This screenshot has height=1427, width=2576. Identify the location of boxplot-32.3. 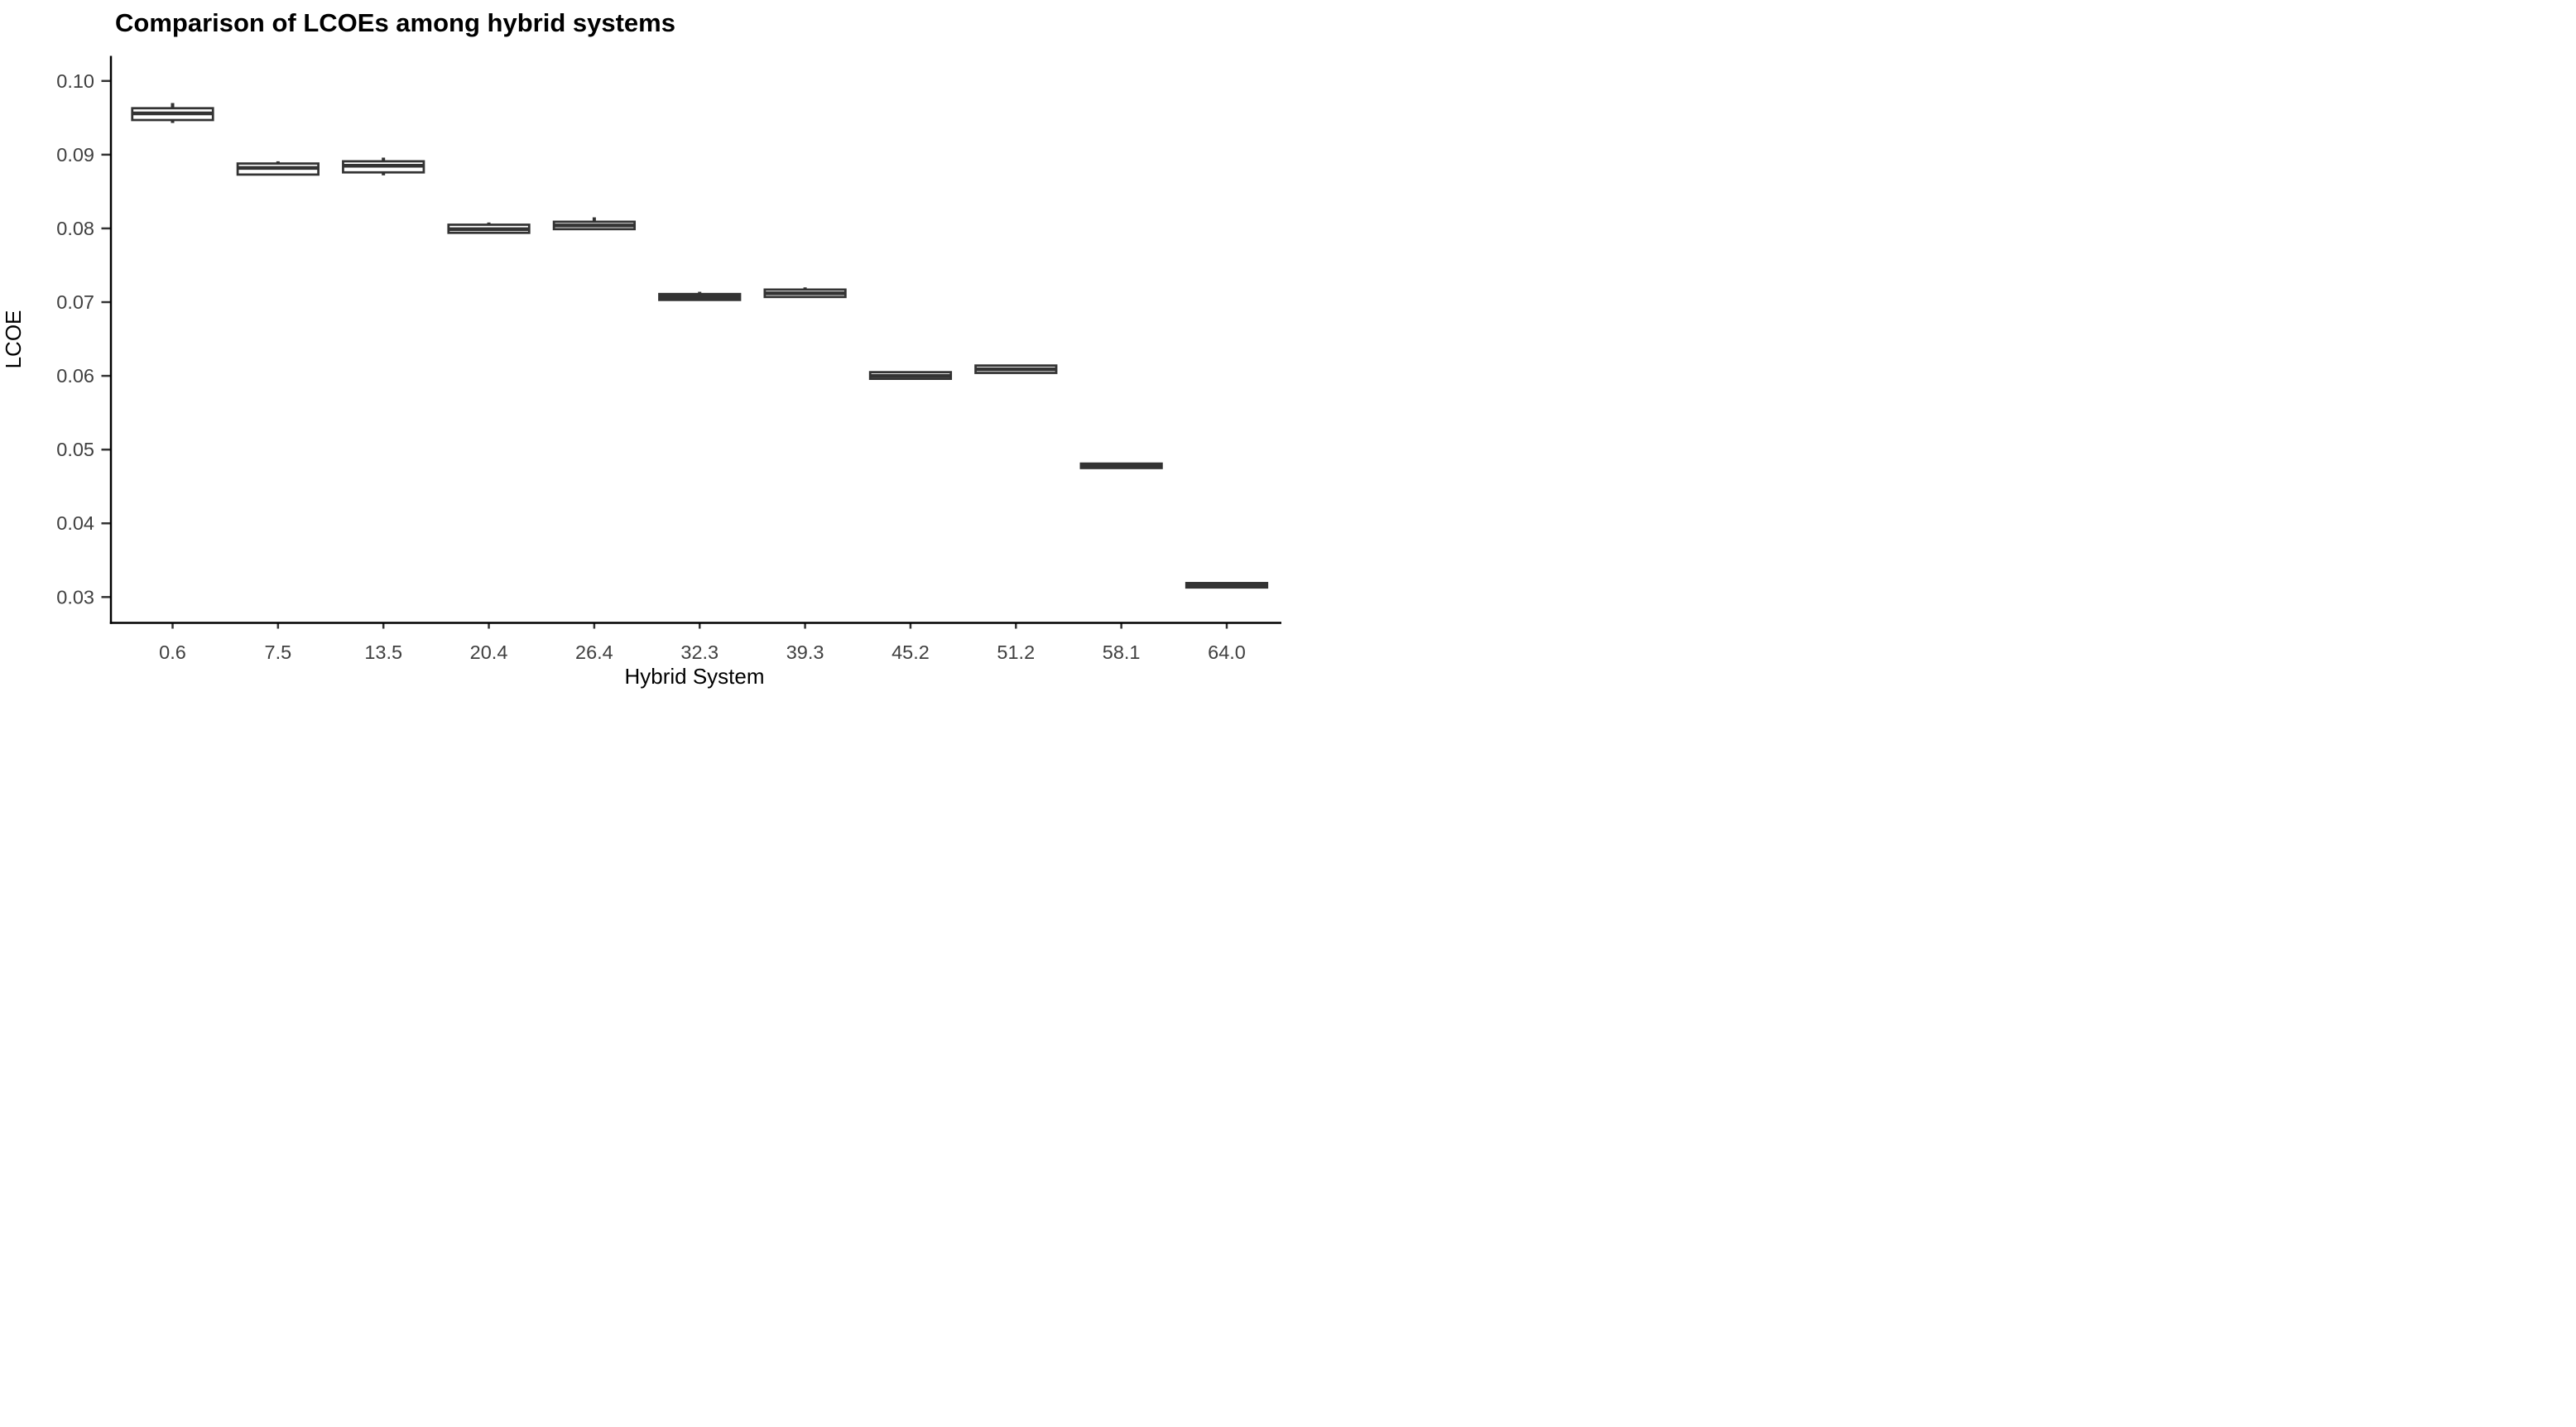
(700, 296).